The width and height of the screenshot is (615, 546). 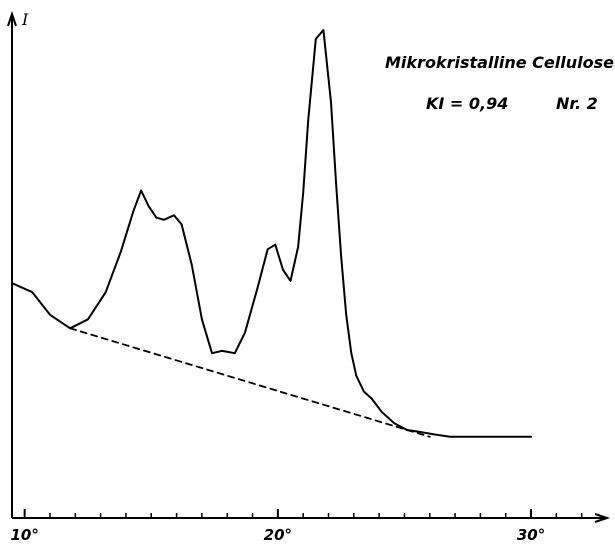 I want to click on ki-annotation: KI = 0,94, so click(x=467, y=103).